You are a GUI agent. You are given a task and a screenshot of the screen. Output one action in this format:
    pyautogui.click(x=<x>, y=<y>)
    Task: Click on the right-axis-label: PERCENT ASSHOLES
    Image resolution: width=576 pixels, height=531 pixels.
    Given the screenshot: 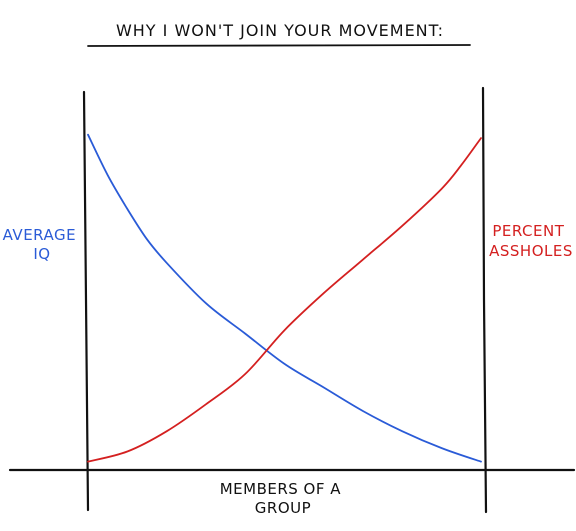 What is the action you would take?
    pyautogui.click(x=531, y=241)
    